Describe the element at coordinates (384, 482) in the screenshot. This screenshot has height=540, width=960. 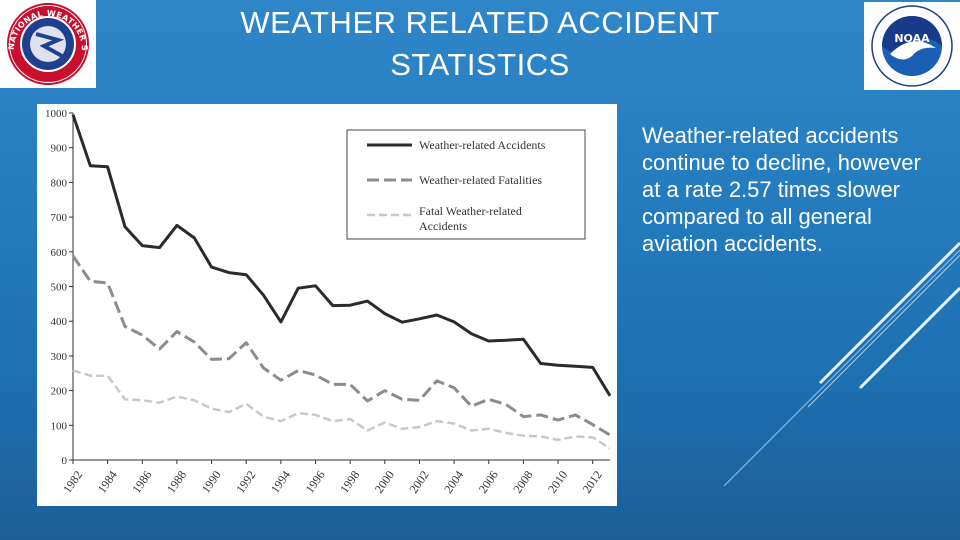
I see `x-tick-label: 2000` at that location.